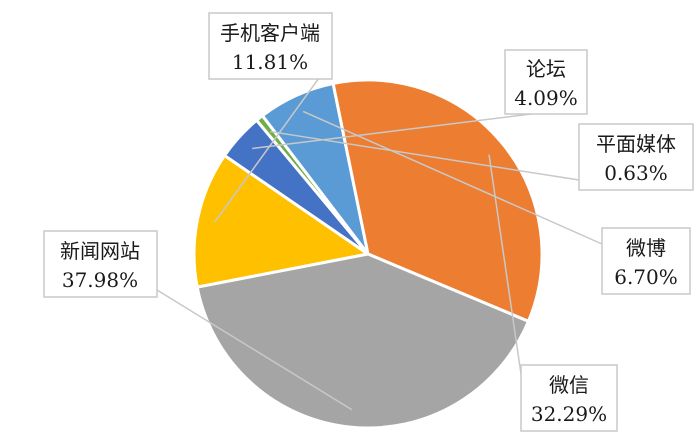 Image resolution: width=700 pixels, height=442 pixels. What do you see at coordinates (425, 155) in the screenshot?
I see `leader-line-print-media` at bounding box center [425, 155].